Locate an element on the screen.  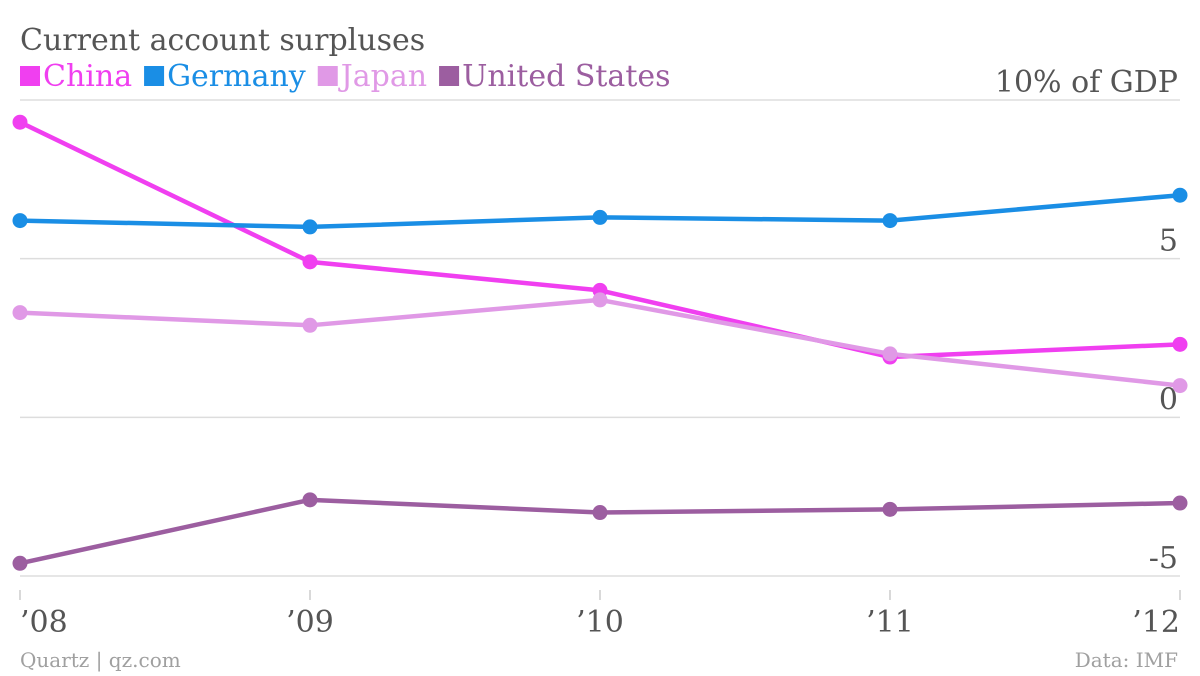
source-credit: Quartz | qz.com is located at coordinates (100, 660).